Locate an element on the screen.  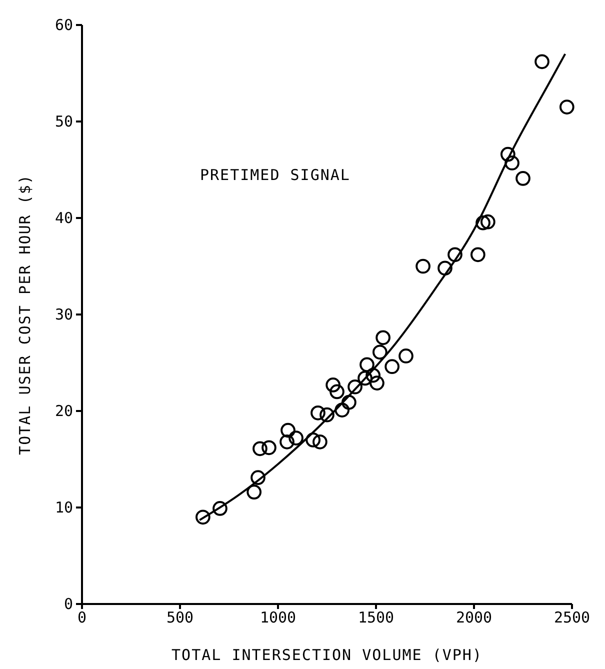
x-tick-label: 1000 is located at coordinates (278, 617).